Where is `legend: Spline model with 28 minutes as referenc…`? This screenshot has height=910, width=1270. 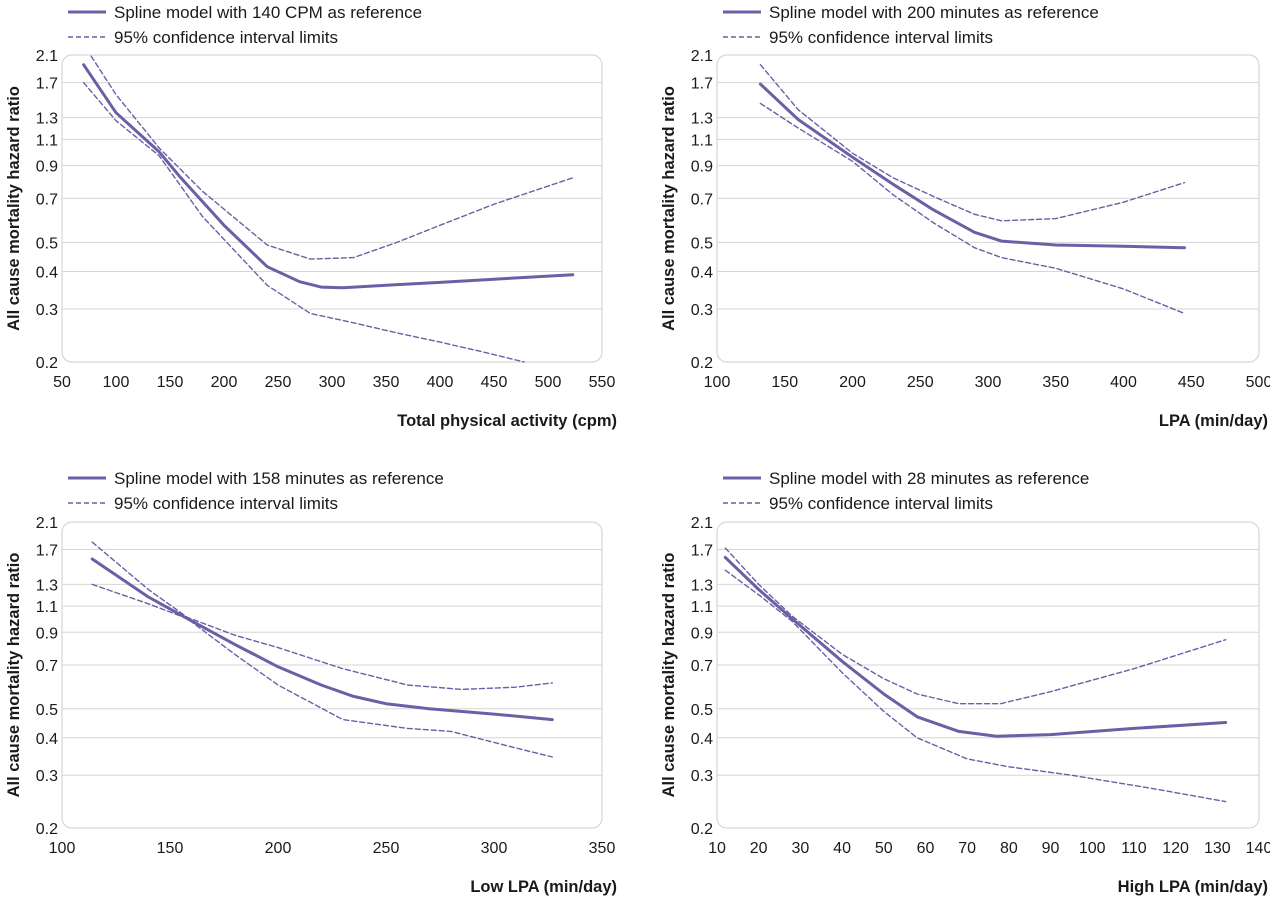 legend: Spline model with 28 minutes as referenc… is located at coordinates (906, 491).